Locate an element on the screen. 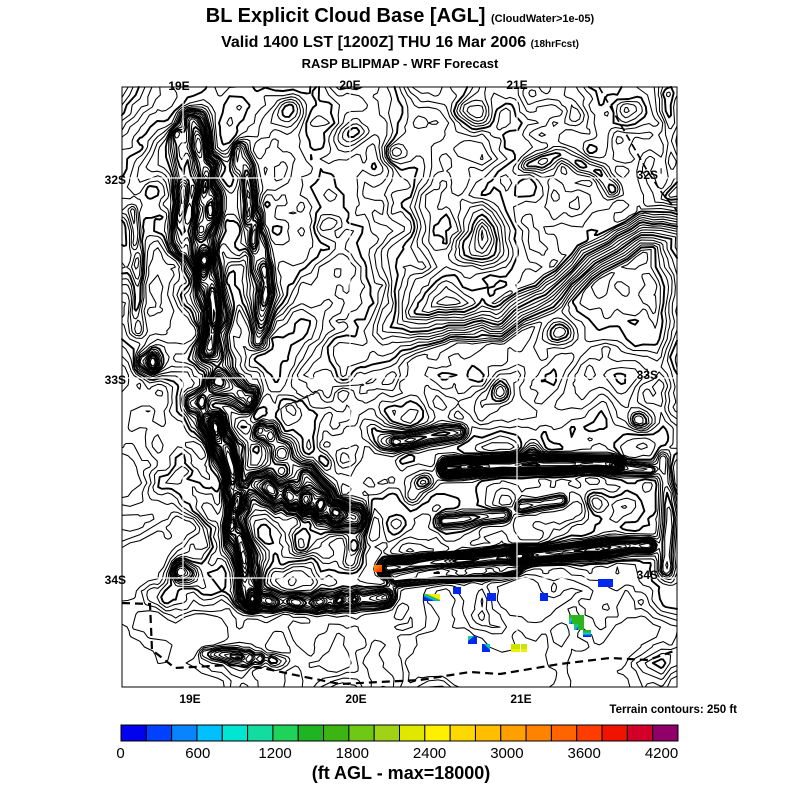  svg-text: 4200 is located at coordinates (661, 753).